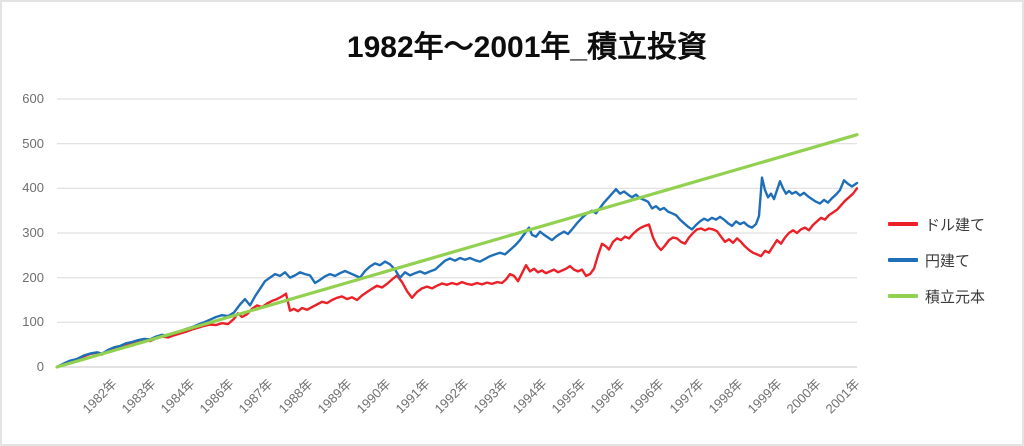  Describe the element at coordinates (527, 47) in the screenshot. I see `chart-title: 1982年～2001年_積立投資` at that location.